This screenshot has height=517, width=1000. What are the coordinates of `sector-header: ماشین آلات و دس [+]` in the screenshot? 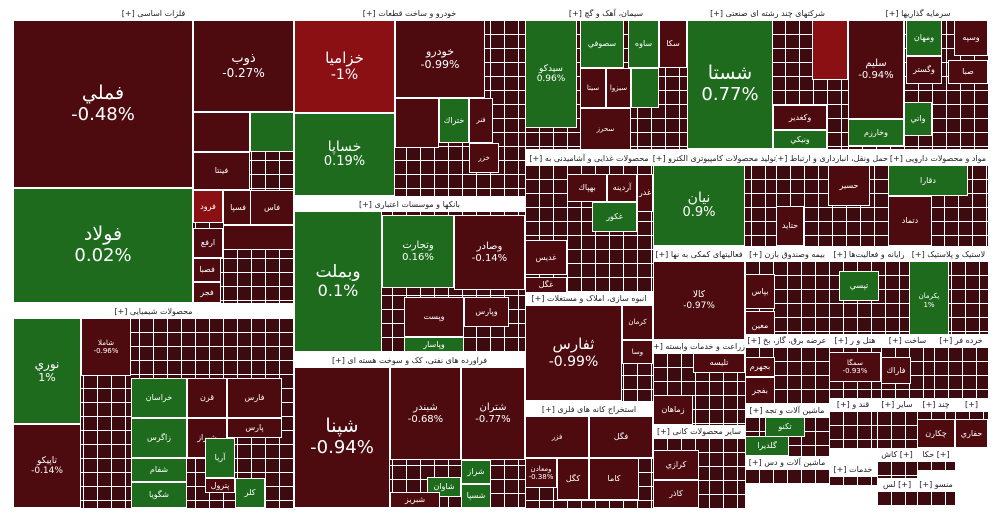 It's located at (787, 462).